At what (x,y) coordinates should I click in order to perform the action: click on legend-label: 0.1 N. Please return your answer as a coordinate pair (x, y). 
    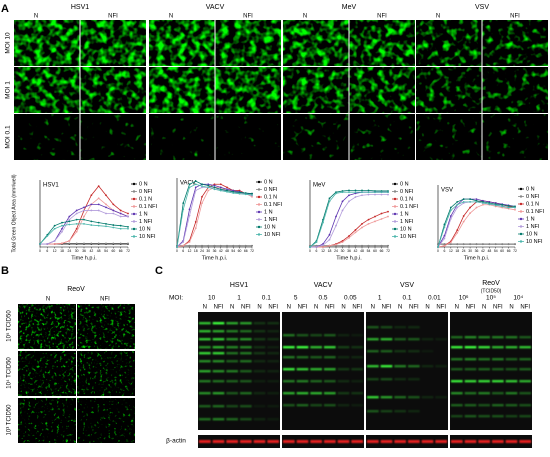
    Looking at the image, I should click on (532, 204).